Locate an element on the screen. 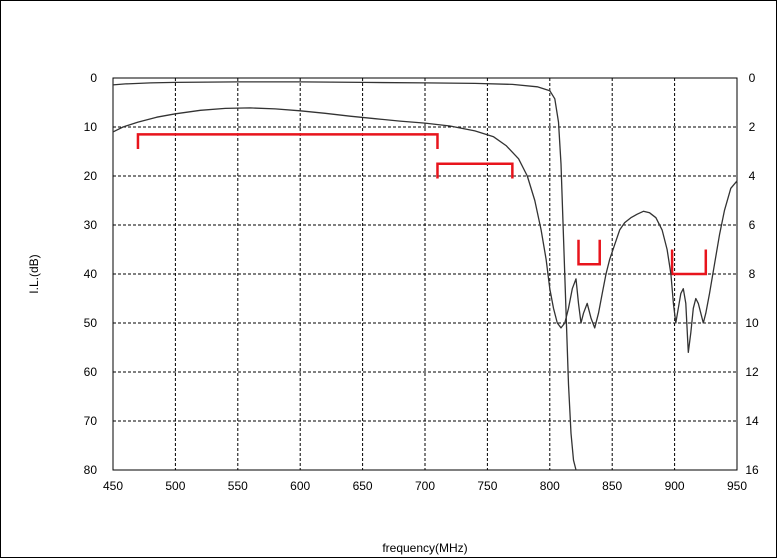 This screenshot has height=558, width=777. y2-tick-label: 10 is located at coordinates (752, 323).